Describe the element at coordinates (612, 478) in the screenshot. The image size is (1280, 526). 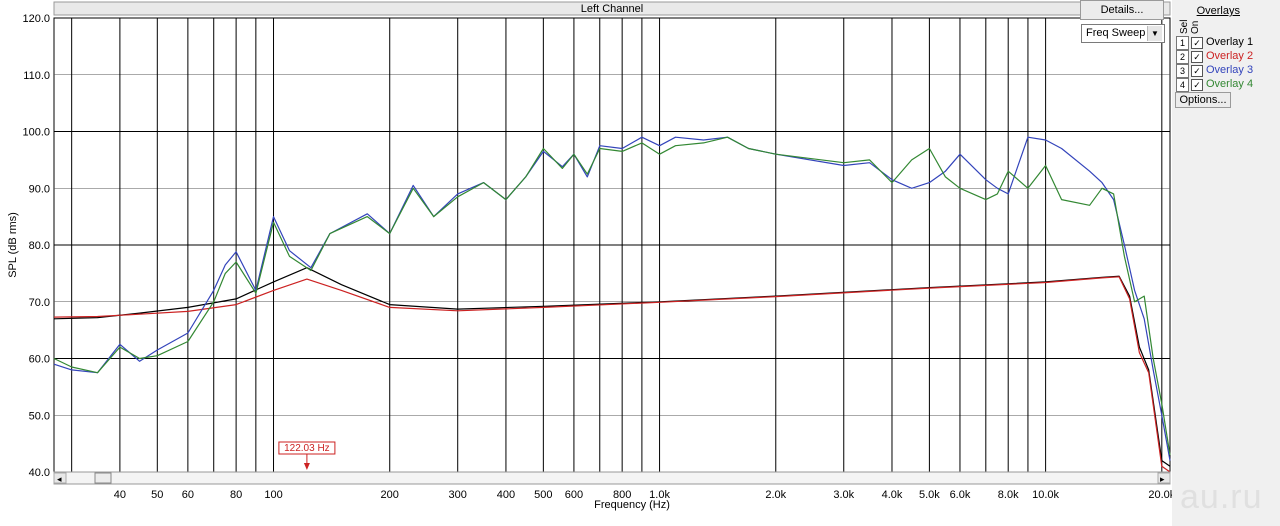
I see `scrollbar` at that location.